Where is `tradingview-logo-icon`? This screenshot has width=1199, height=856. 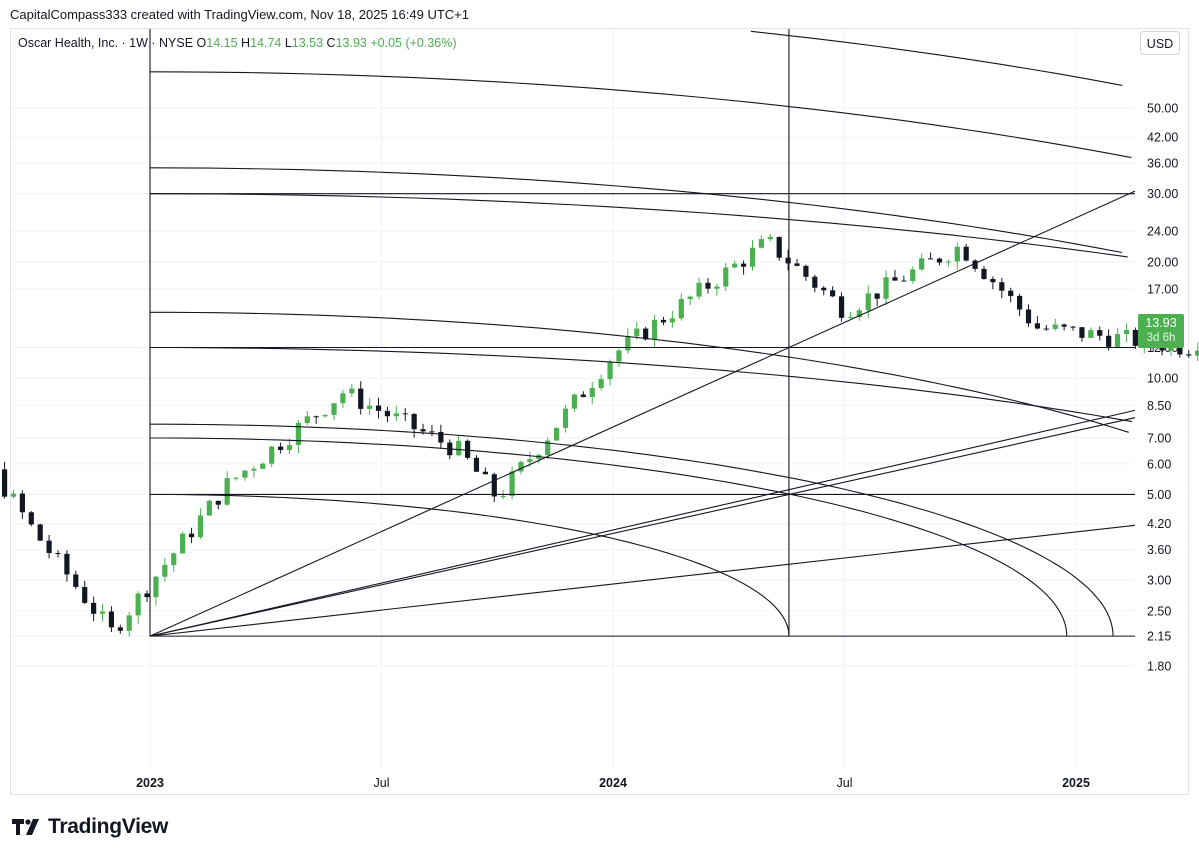 tradingview-logo-icon is located at coordinates (25, 827).